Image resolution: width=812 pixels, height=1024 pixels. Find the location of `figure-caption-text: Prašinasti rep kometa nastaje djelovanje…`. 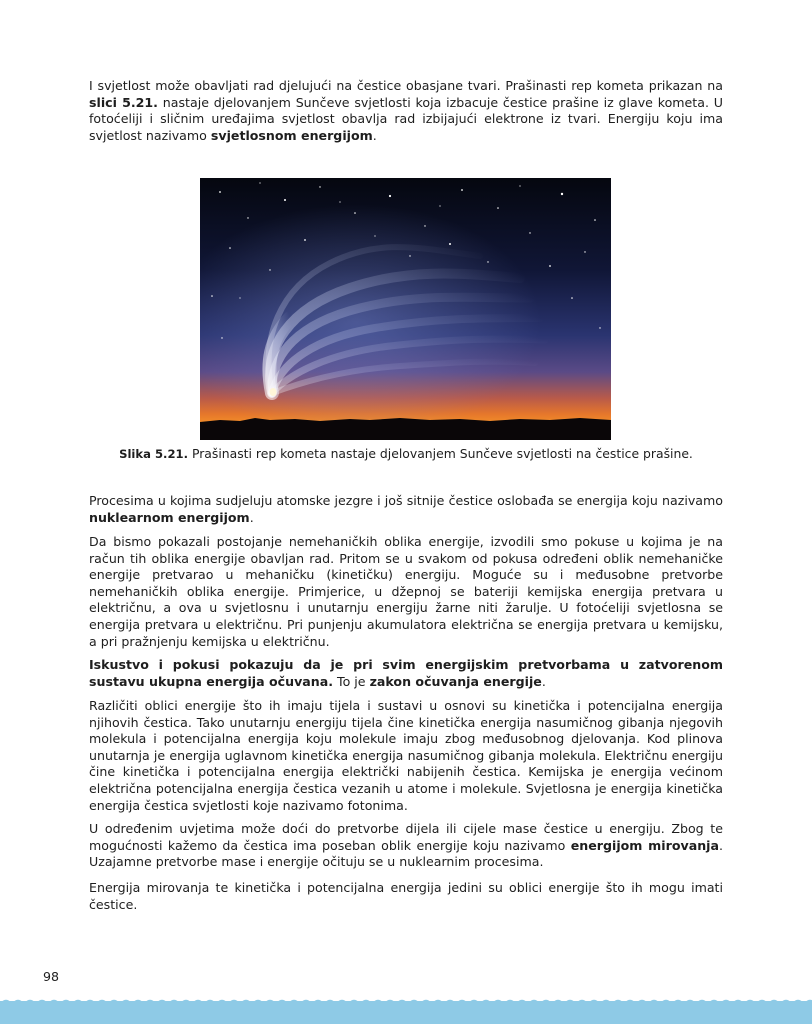

figure-caption-text: Prašinasti rep kometa nastaje djelovanje… is located at coordinates (440, 453).